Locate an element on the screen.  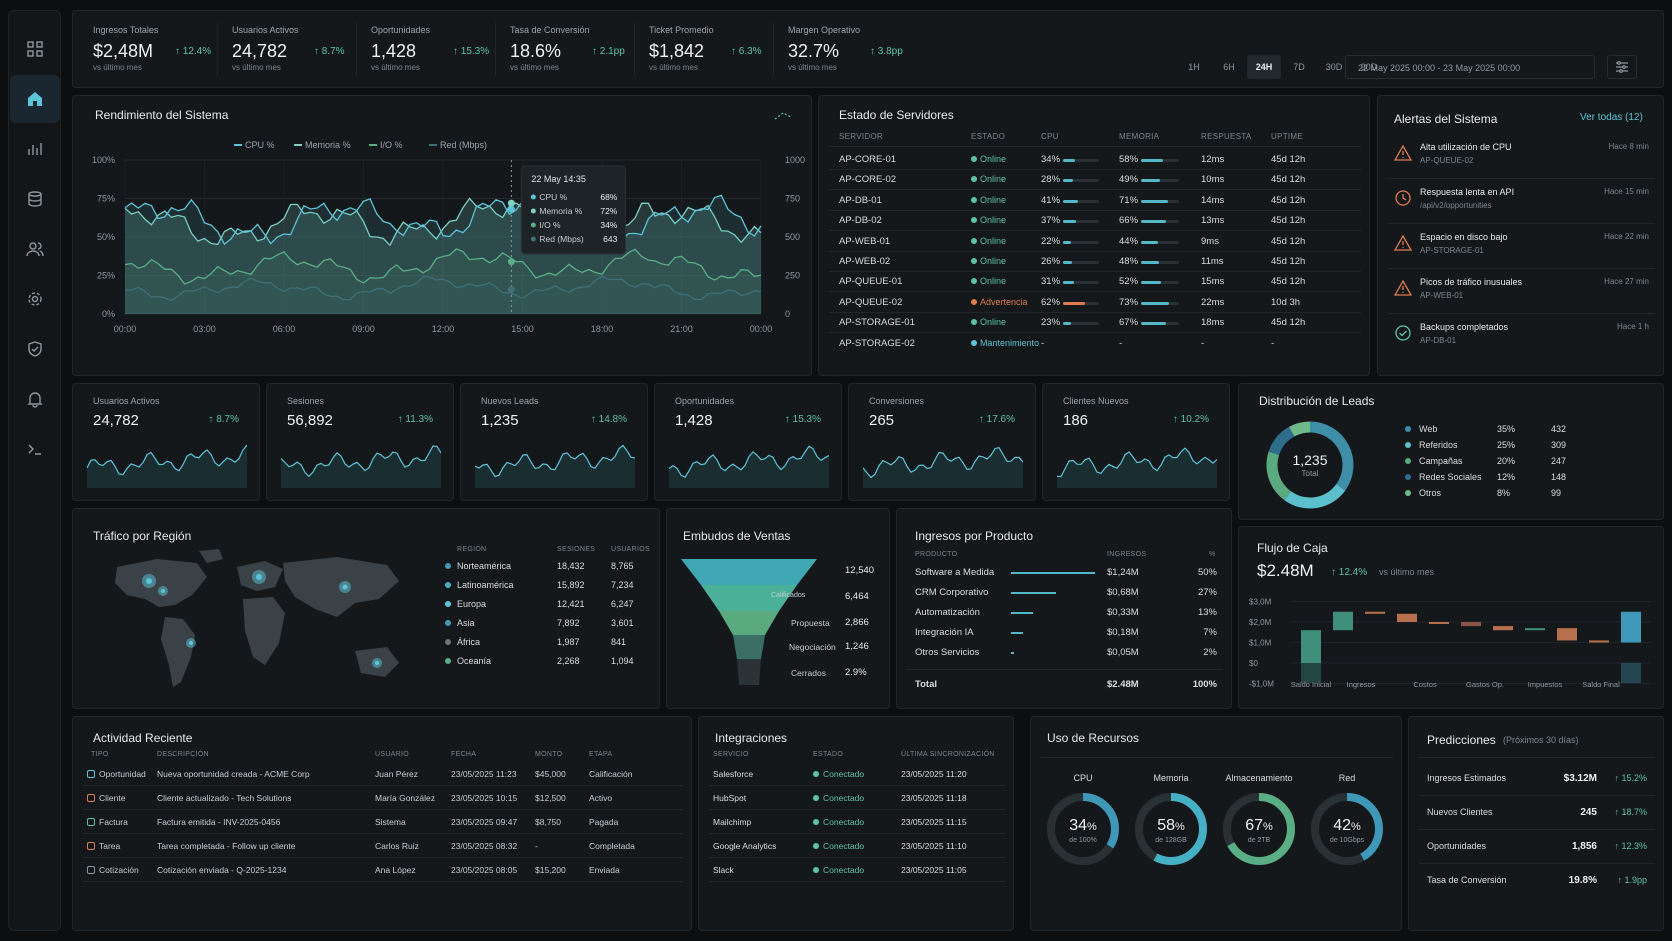
users-icon is located at coordinates (35, 249).